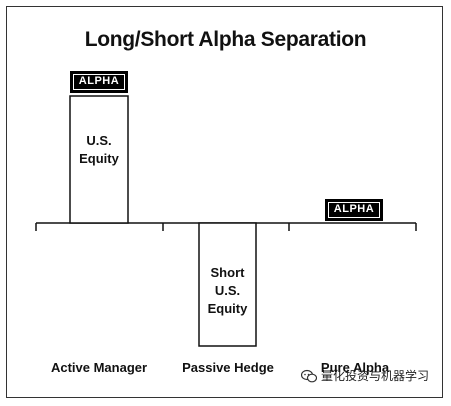  What do you see at coordinates (225, 39) in the screenshot?
I see `diagram-title: Long/Short Alpha Separation` at bounding box center [225, 39].